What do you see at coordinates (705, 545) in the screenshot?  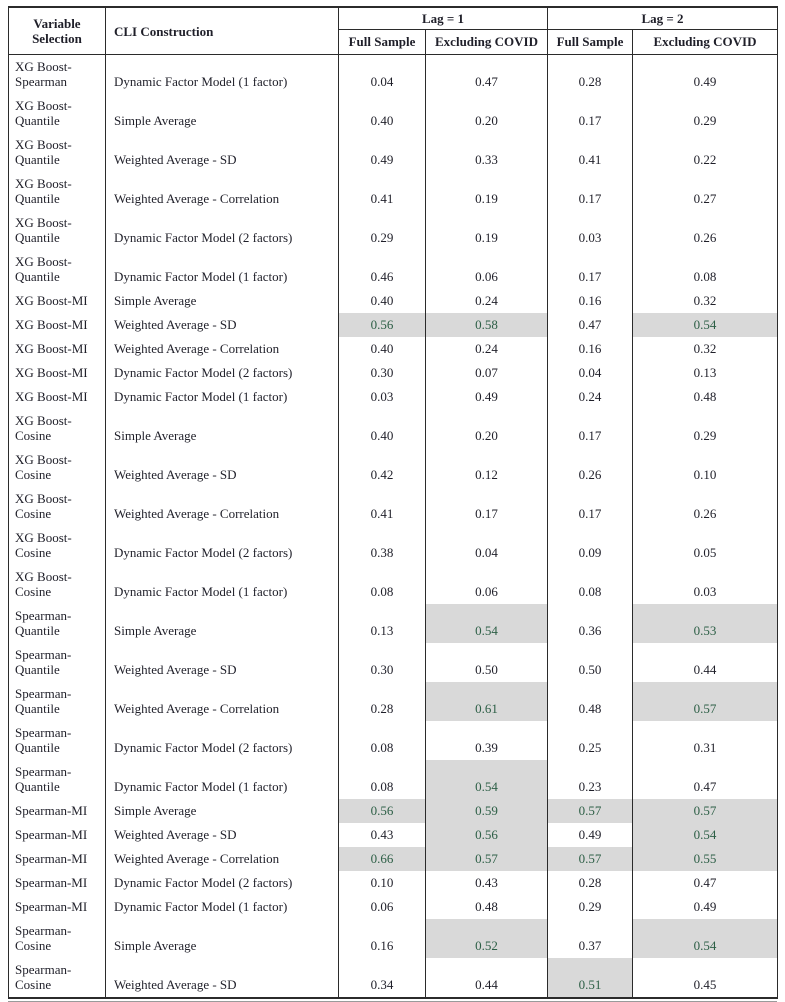 I see `value-cell: 0.05` at bounding box center [705, 545].